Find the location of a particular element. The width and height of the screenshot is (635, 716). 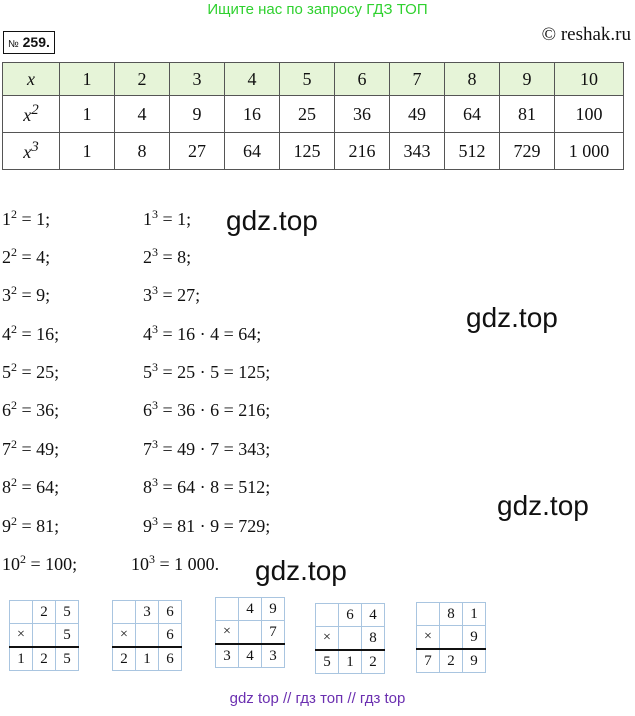

header-x-cubed: x3 is located at coordinates (31, 151).